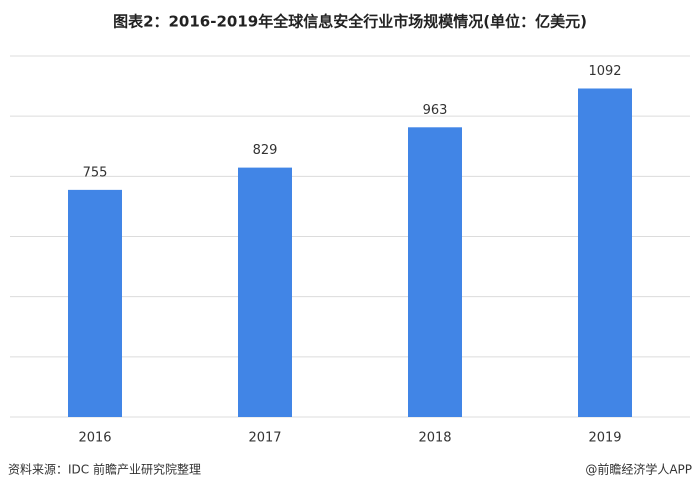 Image resolution: width=700 pixels, height=490 pixels. What do you see at coordinates (95, 172) in the screenshot?
I see `data-label: 755` at bounding box center [95, 172].